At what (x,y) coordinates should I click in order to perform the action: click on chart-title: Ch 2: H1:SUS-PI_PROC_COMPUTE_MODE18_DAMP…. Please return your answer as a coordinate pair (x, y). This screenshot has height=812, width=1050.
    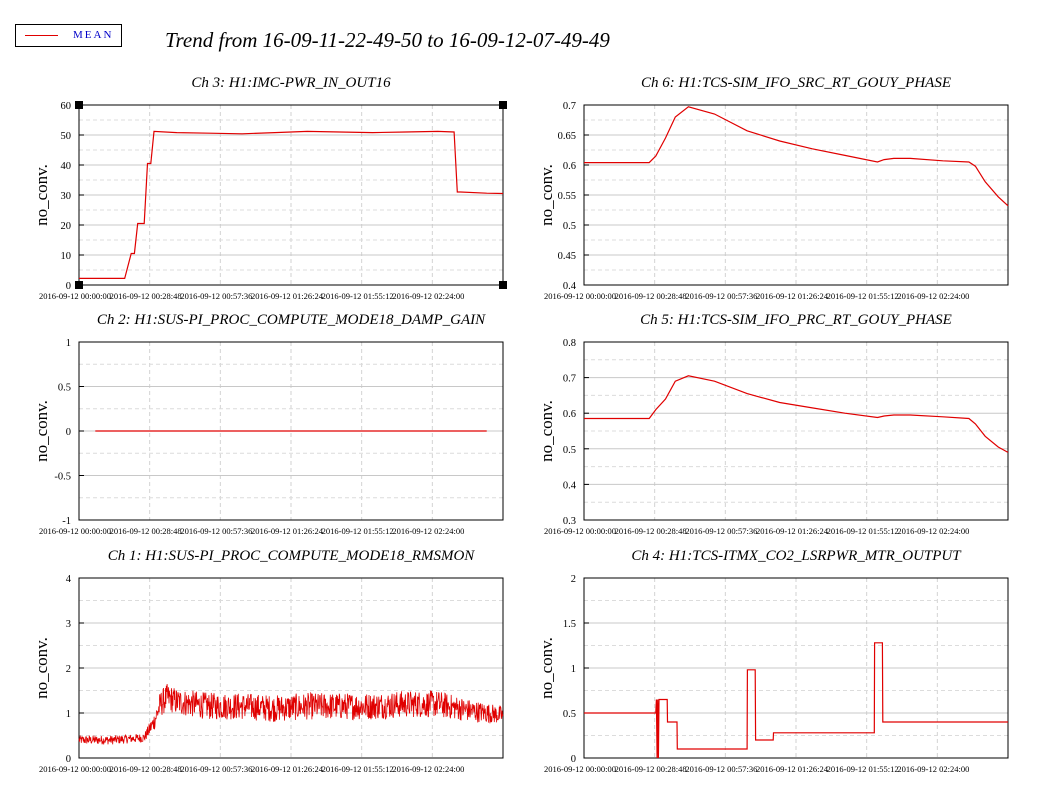
    Looking at the image, I should click on (291, 320).